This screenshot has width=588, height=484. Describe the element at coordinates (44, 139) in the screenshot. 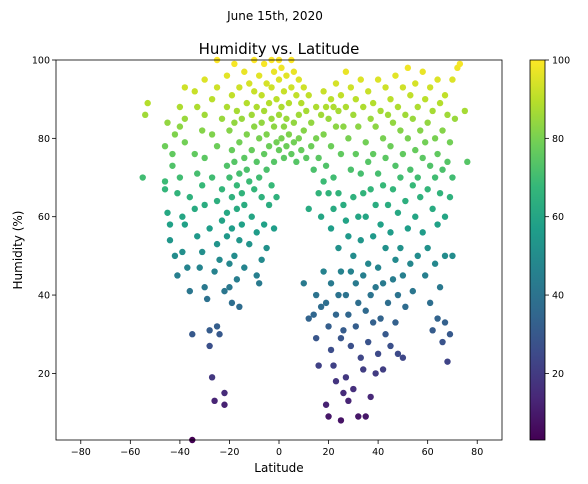

I see `y-tick-label: 80` at that location.